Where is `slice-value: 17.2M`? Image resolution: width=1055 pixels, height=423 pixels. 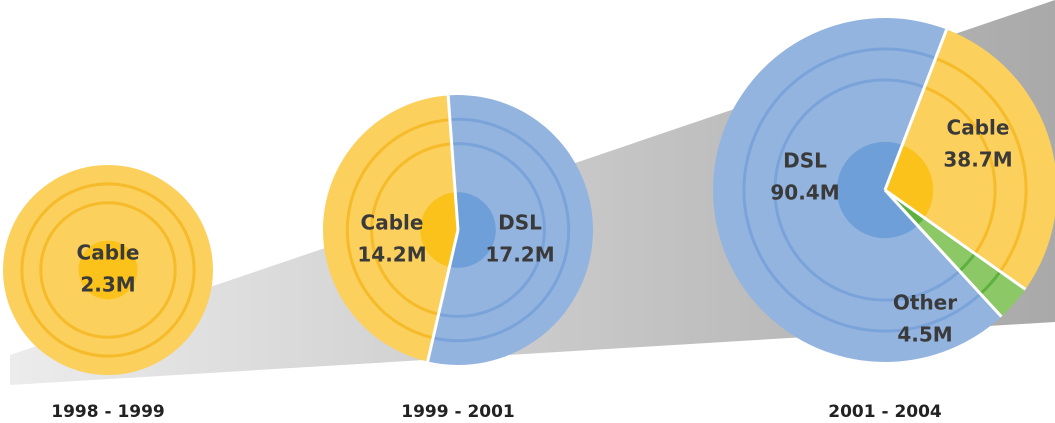
slice-value: 17.2M is located at coordinates (519, 255).